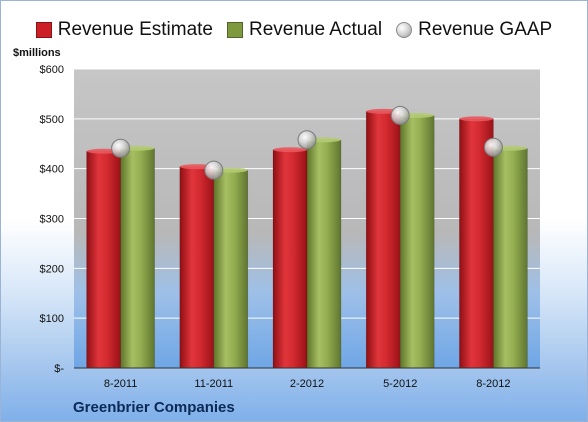  Describe the element at coordinates (52, 269) in the screenshot. I see `y-tick-label: $200` at that location.